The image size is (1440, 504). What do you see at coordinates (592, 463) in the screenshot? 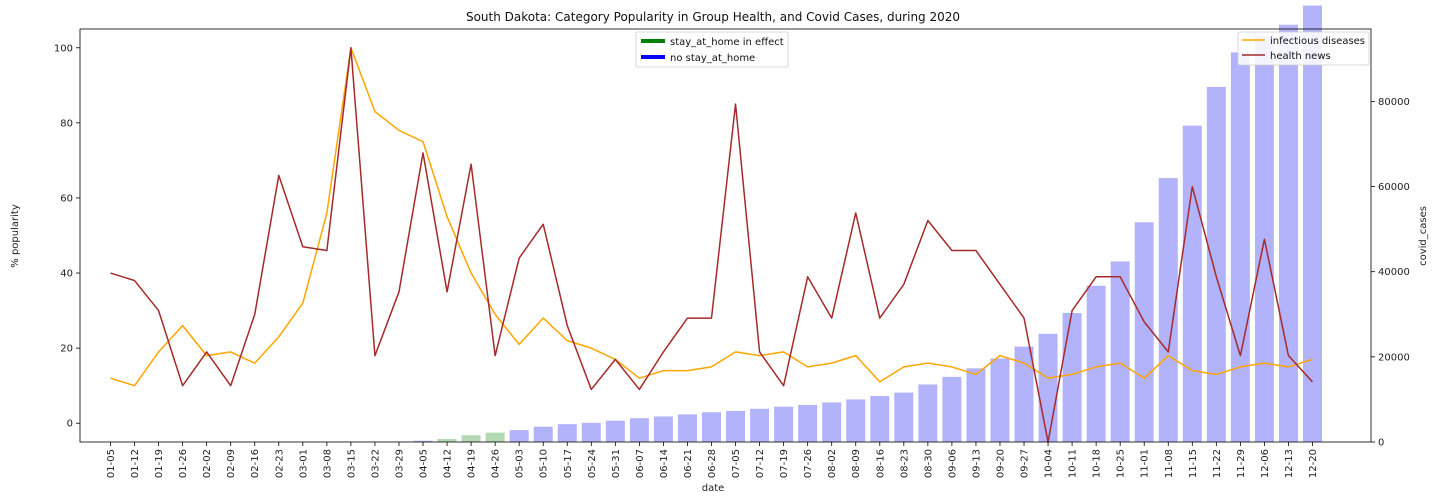
I see `x-tick-label: 05-24` at bounding box center [592, 463].